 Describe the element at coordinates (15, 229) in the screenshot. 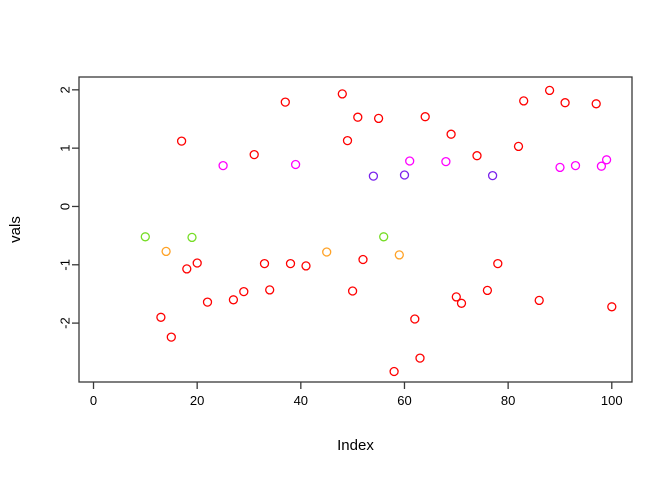

I see `y-axis-label: vals` at that location.